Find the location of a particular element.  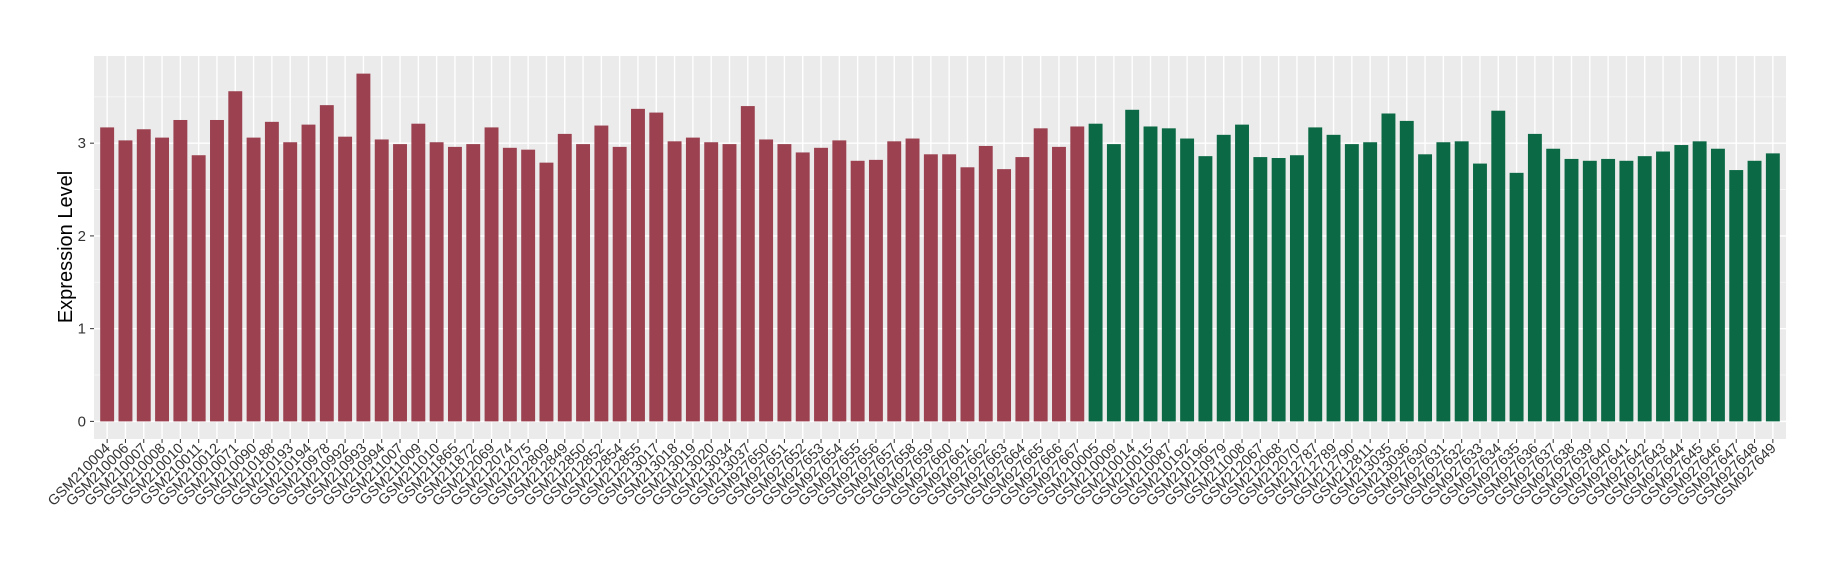

y-tick-label: 0 is located at coordinates (82, 421).